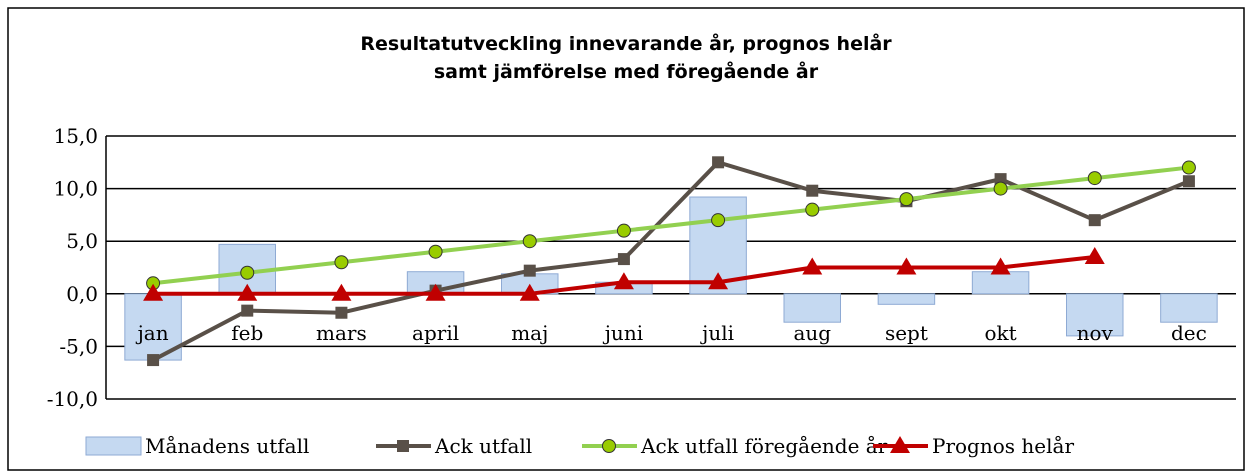  Describe the element at coordinates (626, 71) in the screenshot. I see `chart-title: samt jämförelse med föregående år` at that location.